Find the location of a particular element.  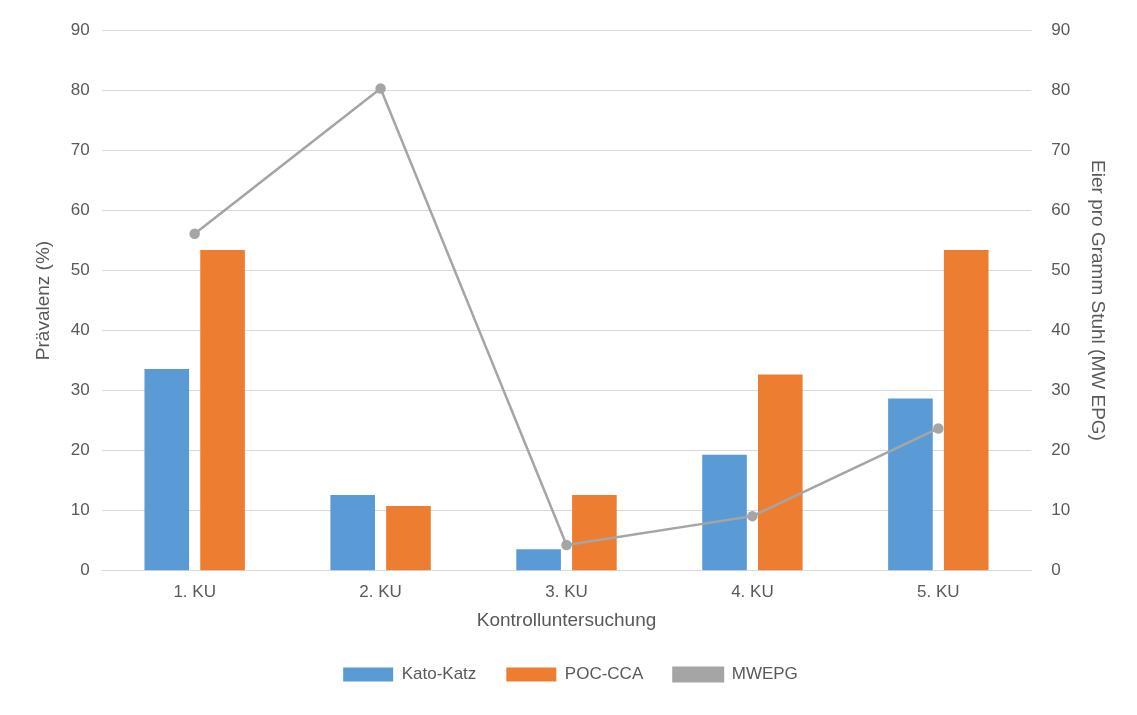

y2-tick-label: 30 is located at coordinates (1061, 390).